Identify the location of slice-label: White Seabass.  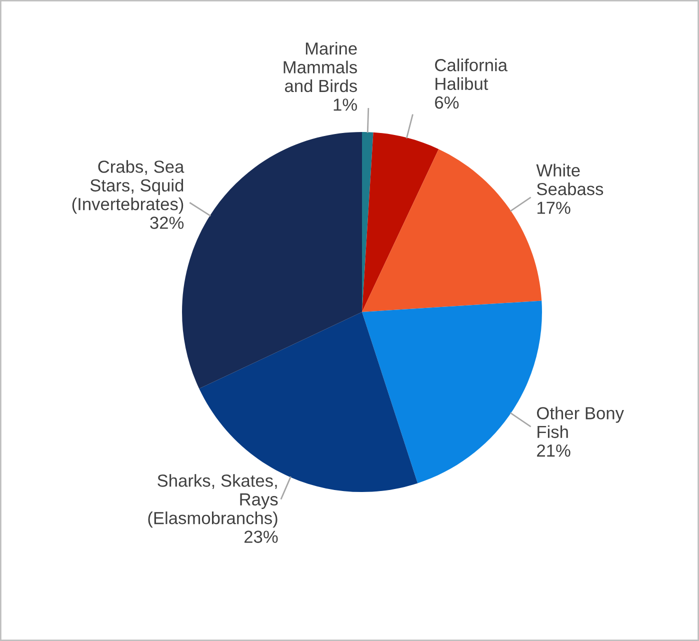
(570, 180).